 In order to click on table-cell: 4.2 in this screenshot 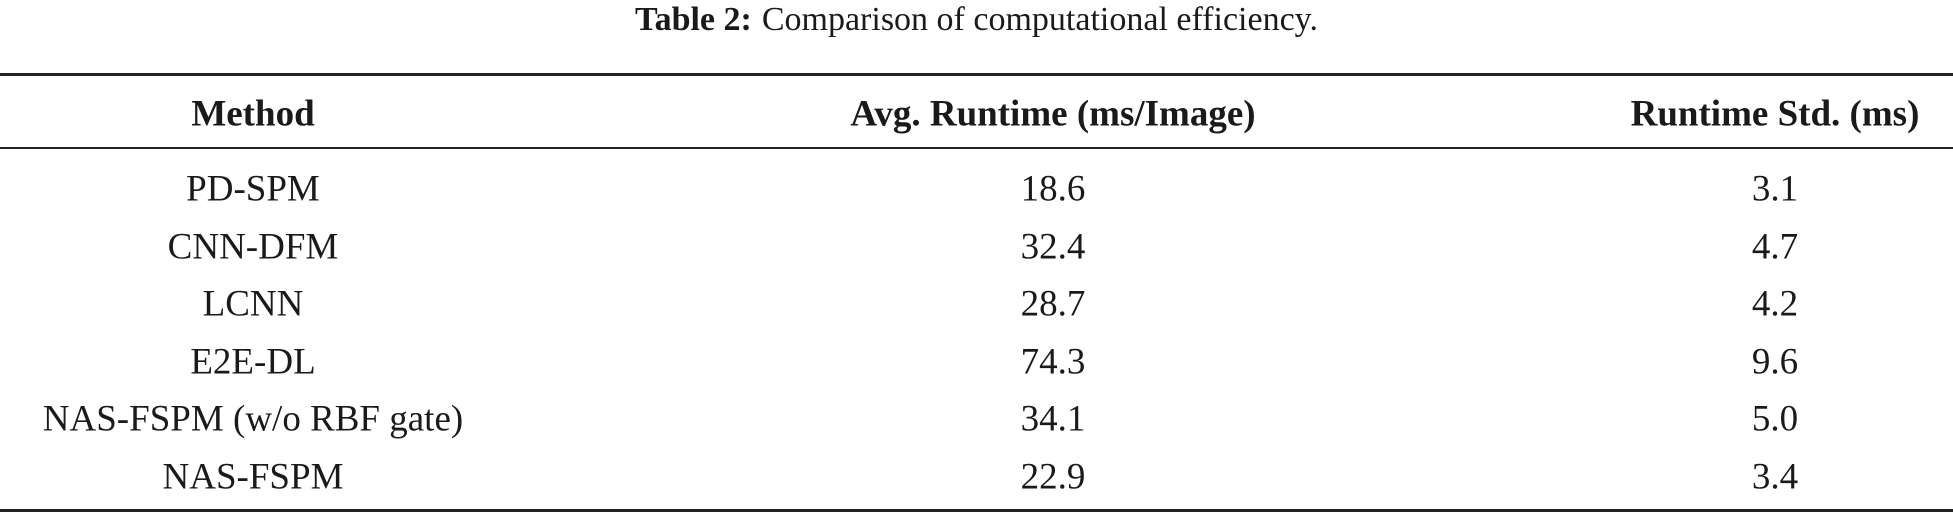, I will do `click(1775, 304)`.